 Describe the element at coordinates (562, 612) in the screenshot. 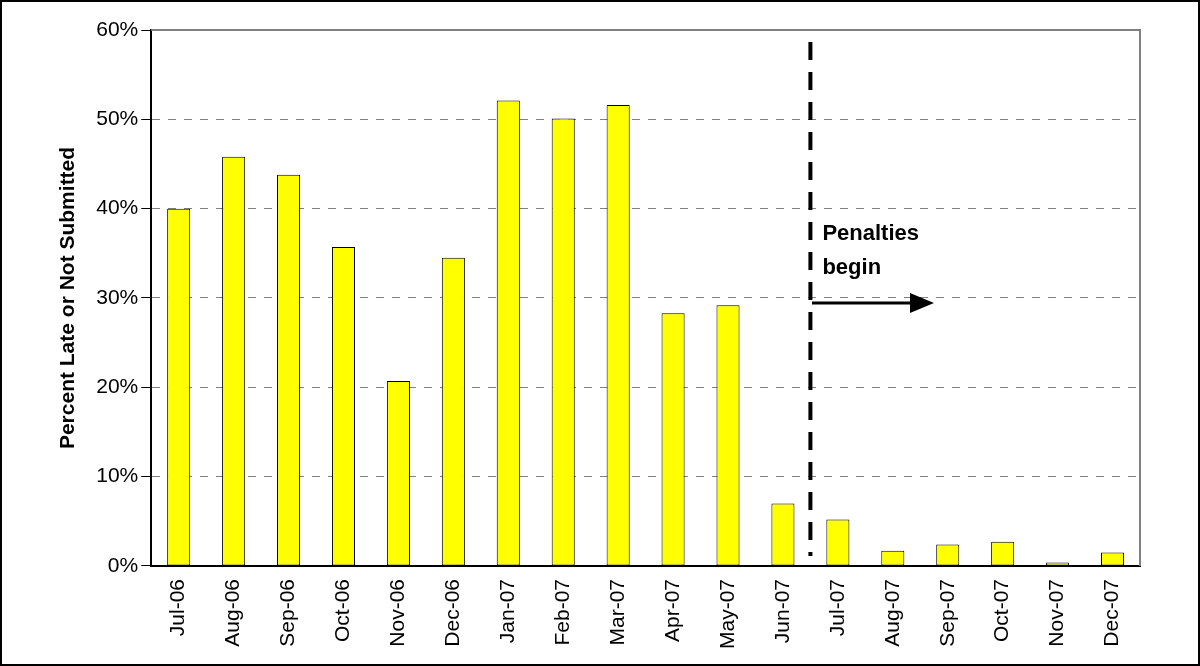

I see `x-tick-label: Feb-07` at that location.